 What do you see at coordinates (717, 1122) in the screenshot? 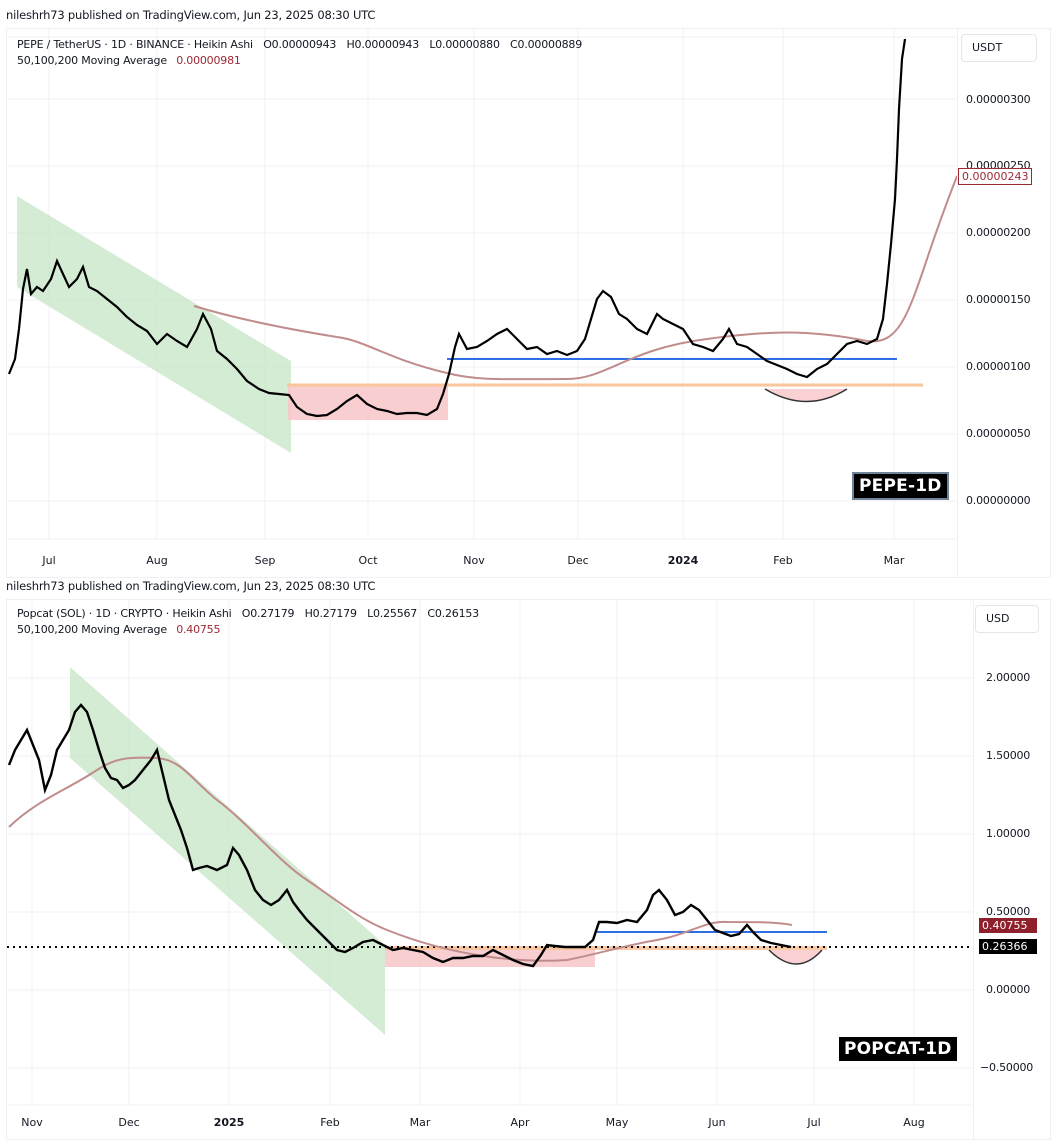
I see `x-tick: Jun` at bounding box center [717, 1122].